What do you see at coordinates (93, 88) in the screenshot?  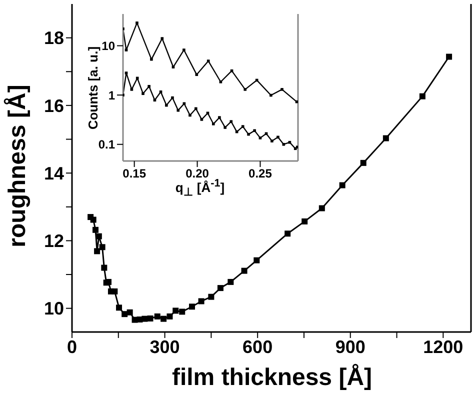 I see `y-axis-title: Counts [a. u.]` at bounding box center [93, 88].